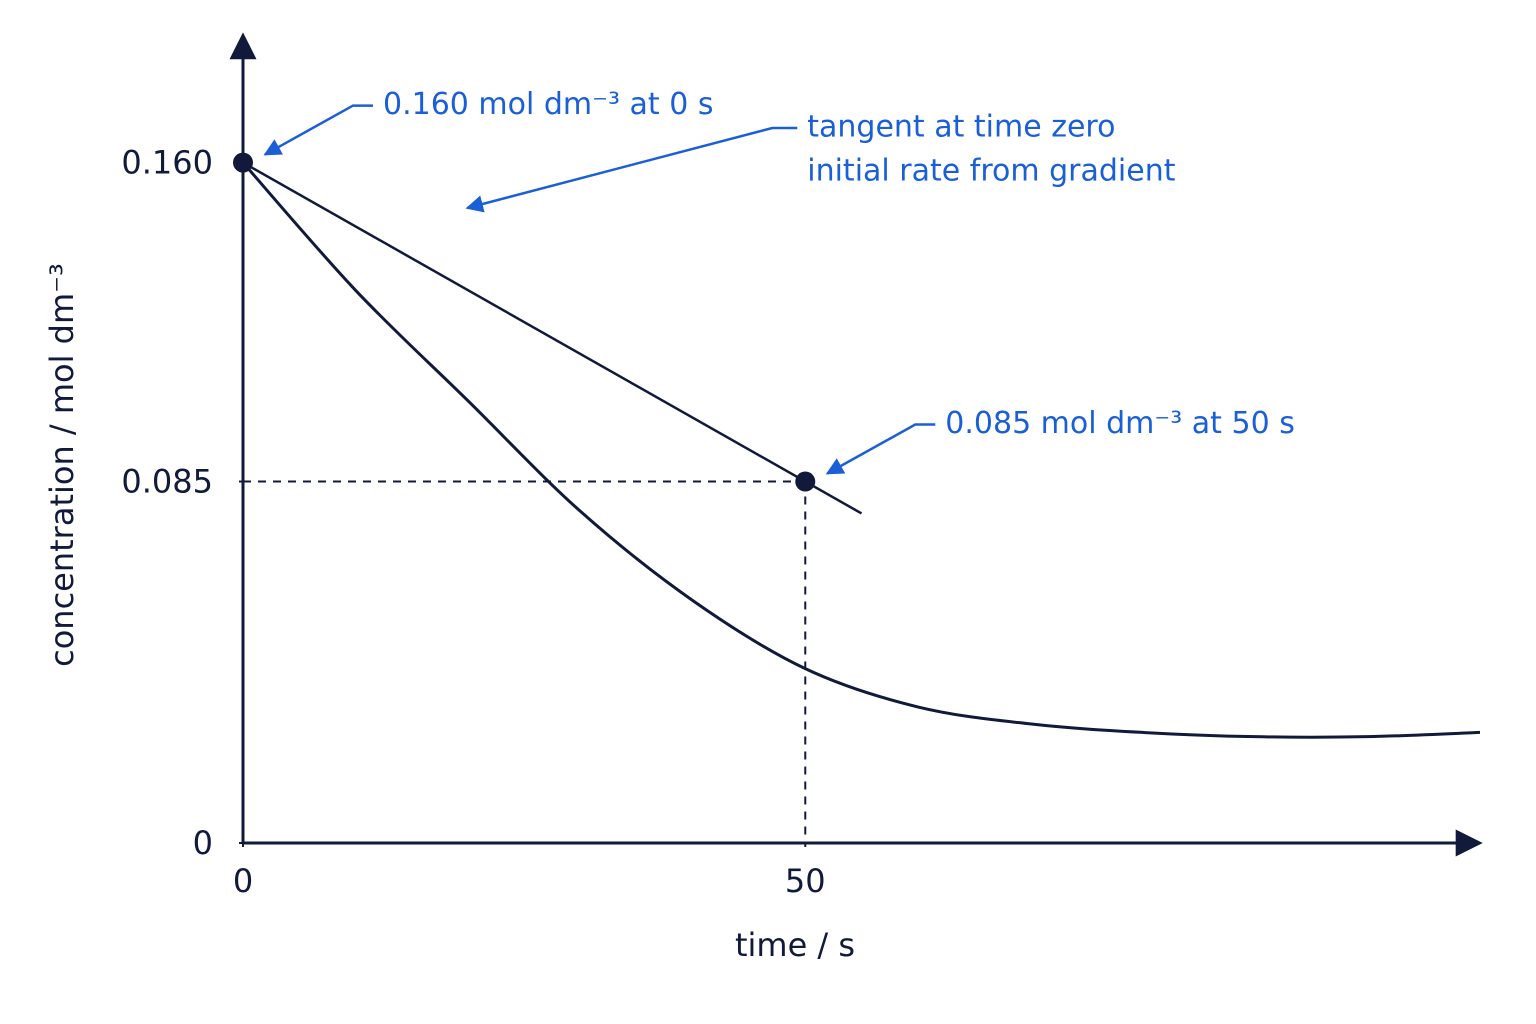  I want to click on tangent-annotation: tangent at time zero, so click(961, 127).